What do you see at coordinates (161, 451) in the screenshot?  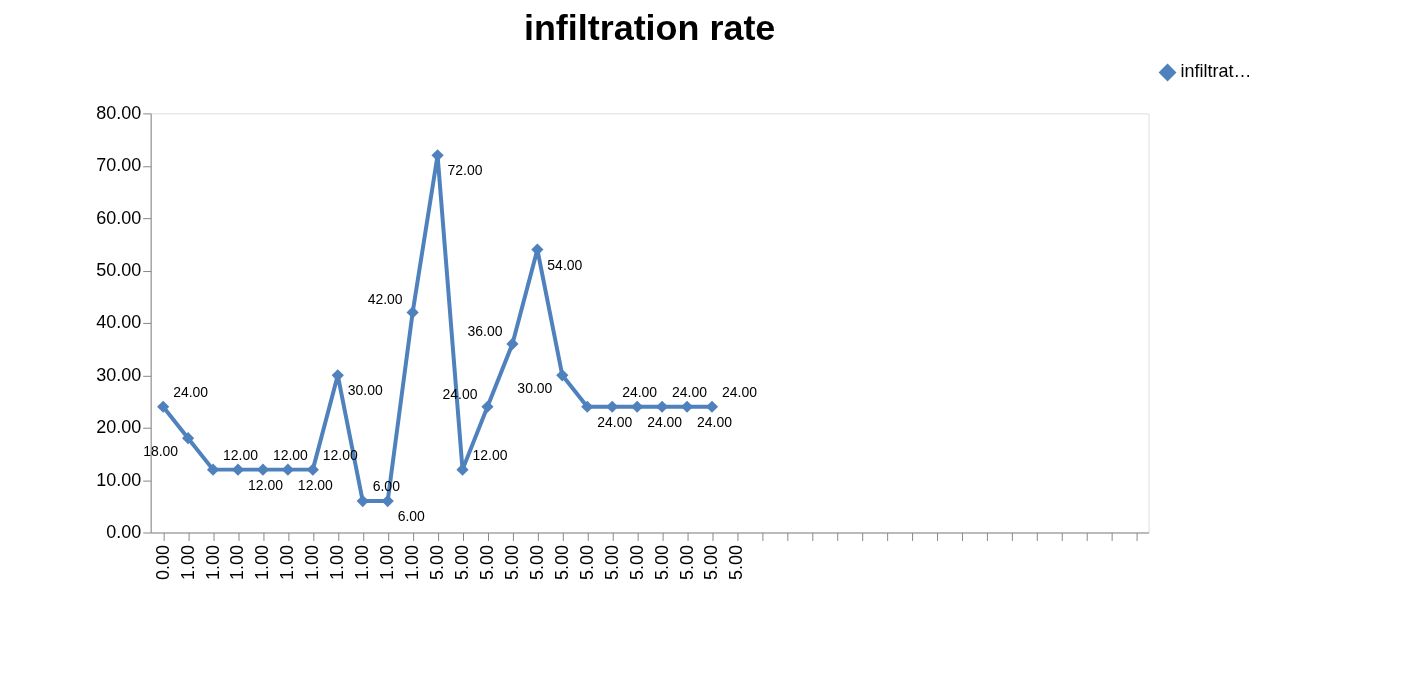 I see `data-label: 18.00` at bounding box center [161, 451].